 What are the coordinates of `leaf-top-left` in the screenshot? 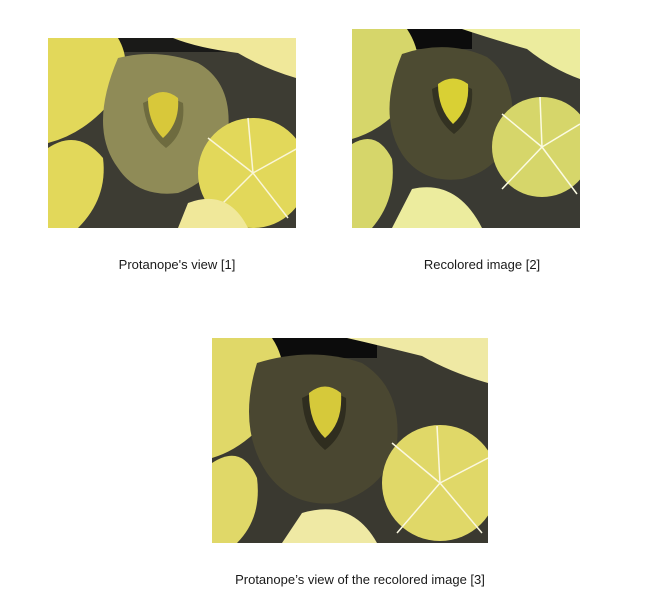 It's located at (87, 90).